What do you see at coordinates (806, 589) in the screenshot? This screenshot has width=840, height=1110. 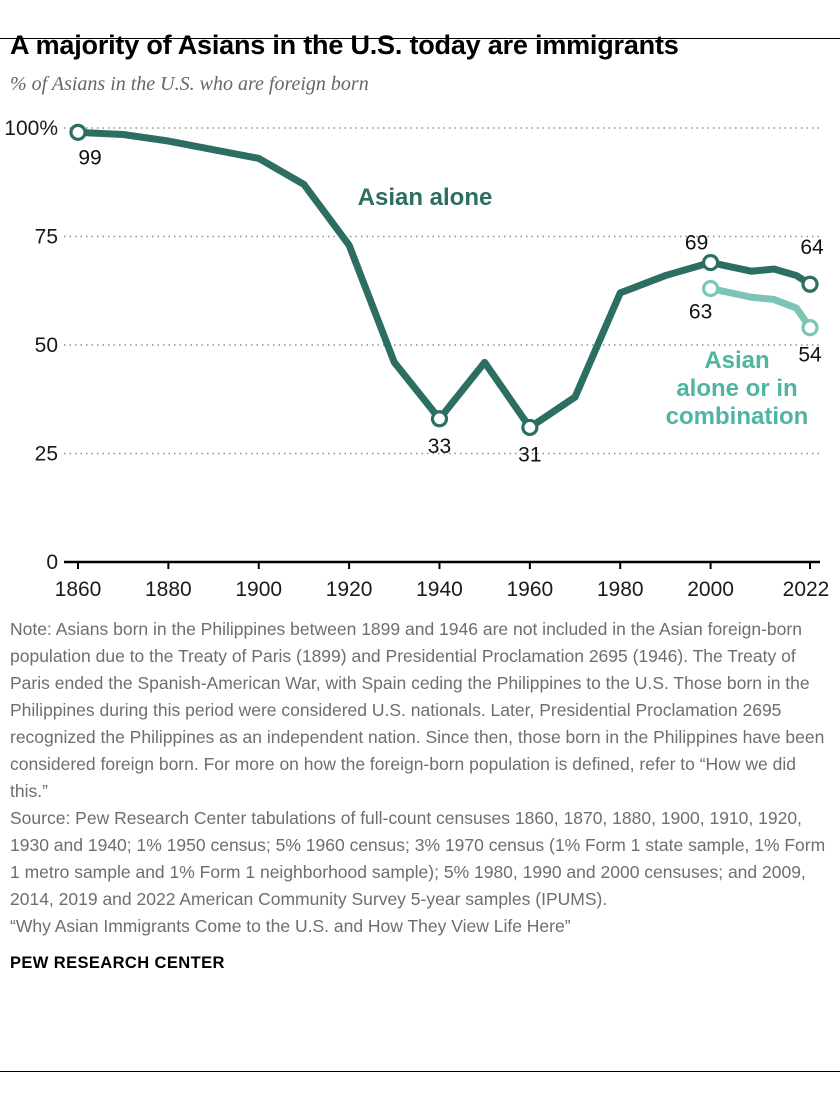 I see `x-axis-label: 2022` at bounding box center [806, 589].